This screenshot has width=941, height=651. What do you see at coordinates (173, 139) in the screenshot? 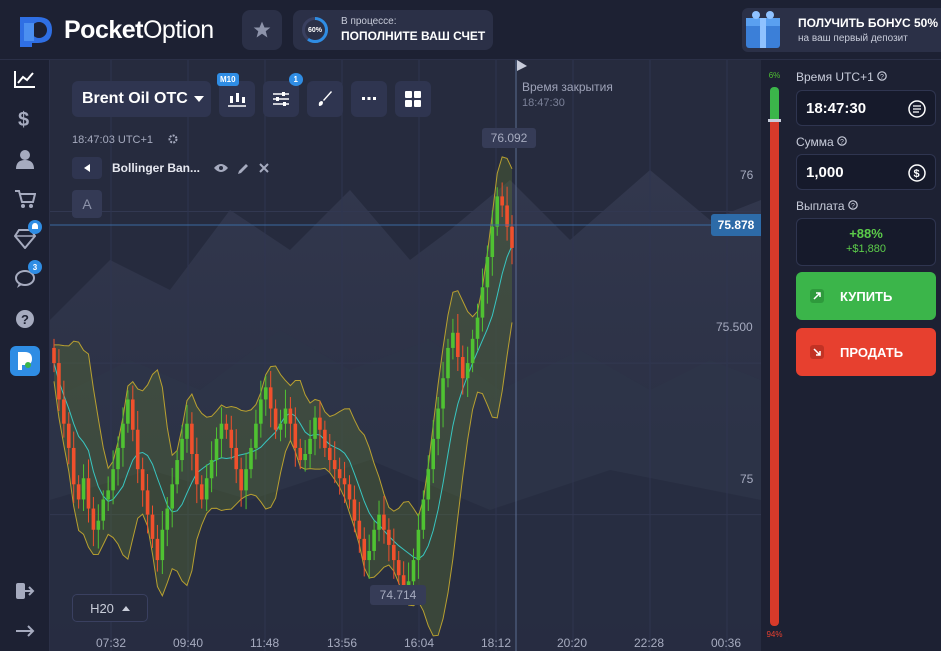
I see `settings-icon` at bounding box center [173, 139].